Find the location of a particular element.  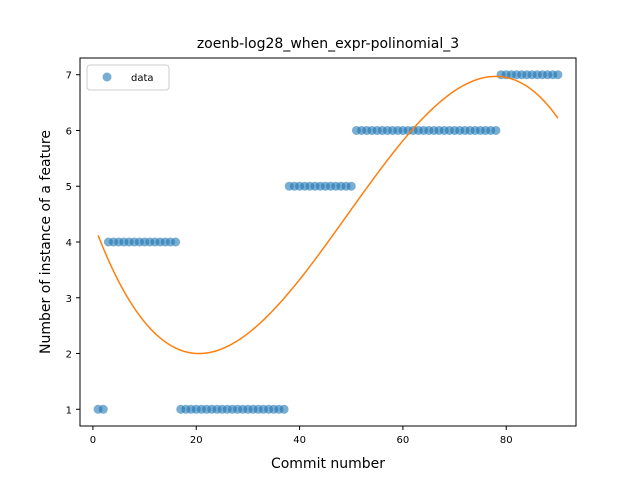

legend-label-data: data is located at coordinates (142, 78).